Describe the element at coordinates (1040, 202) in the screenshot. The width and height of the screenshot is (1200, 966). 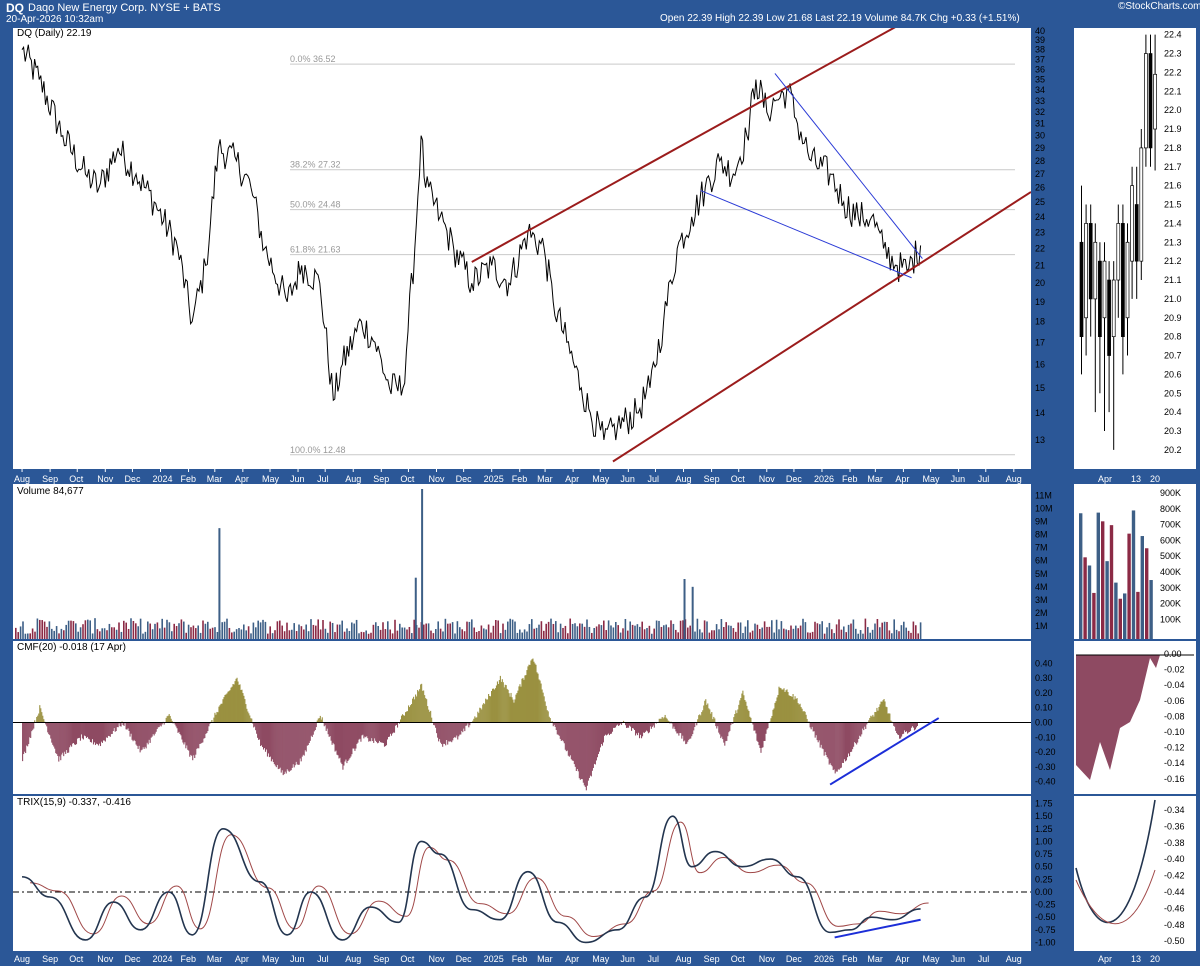
I see `price-y-tick: 25` at that location.